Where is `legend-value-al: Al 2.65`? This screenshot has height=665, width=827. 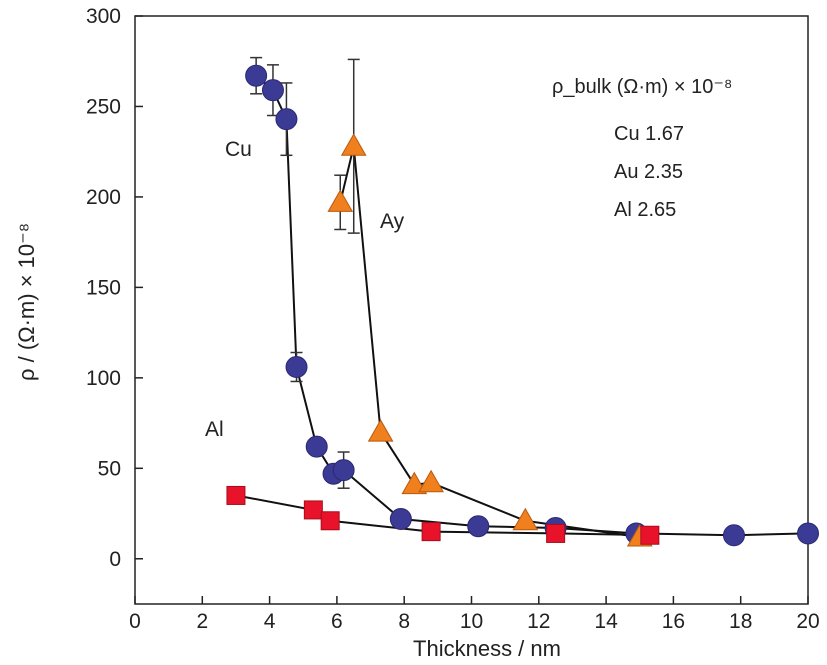 legend-value-al: Al 2.65 is located at coordinates (645, 210).